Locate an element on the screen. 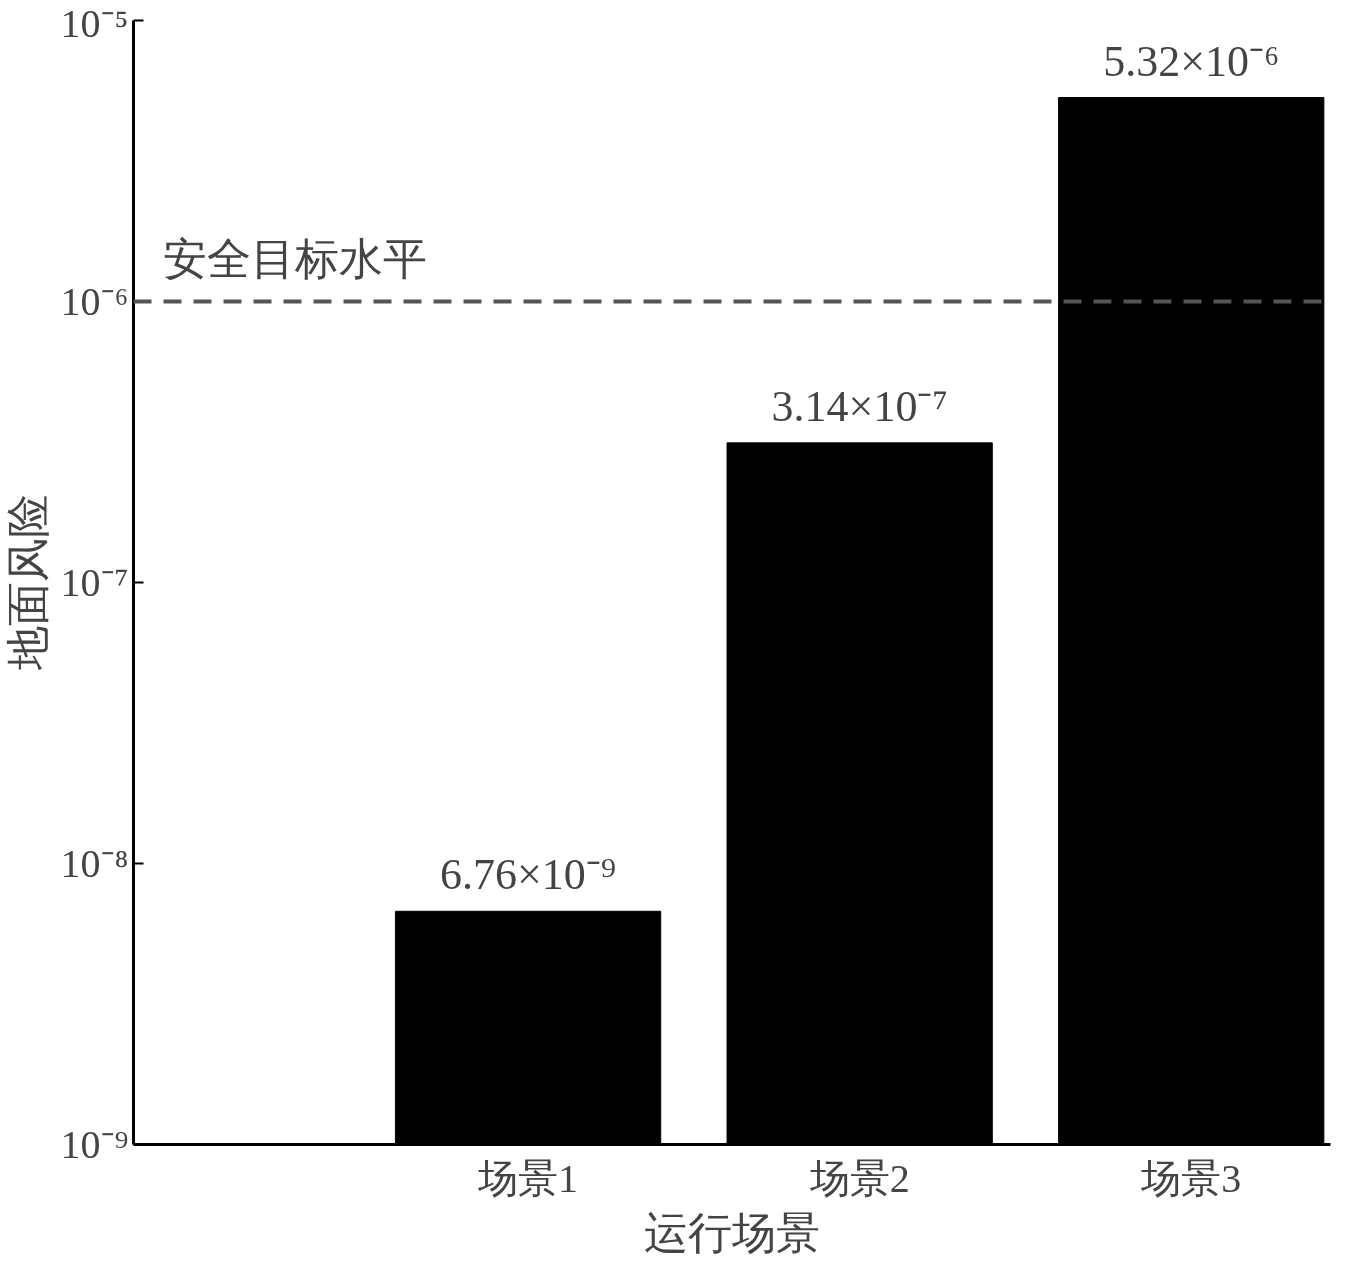  x-tick-label: 场景3 is located at coordinates (1191, 1178).